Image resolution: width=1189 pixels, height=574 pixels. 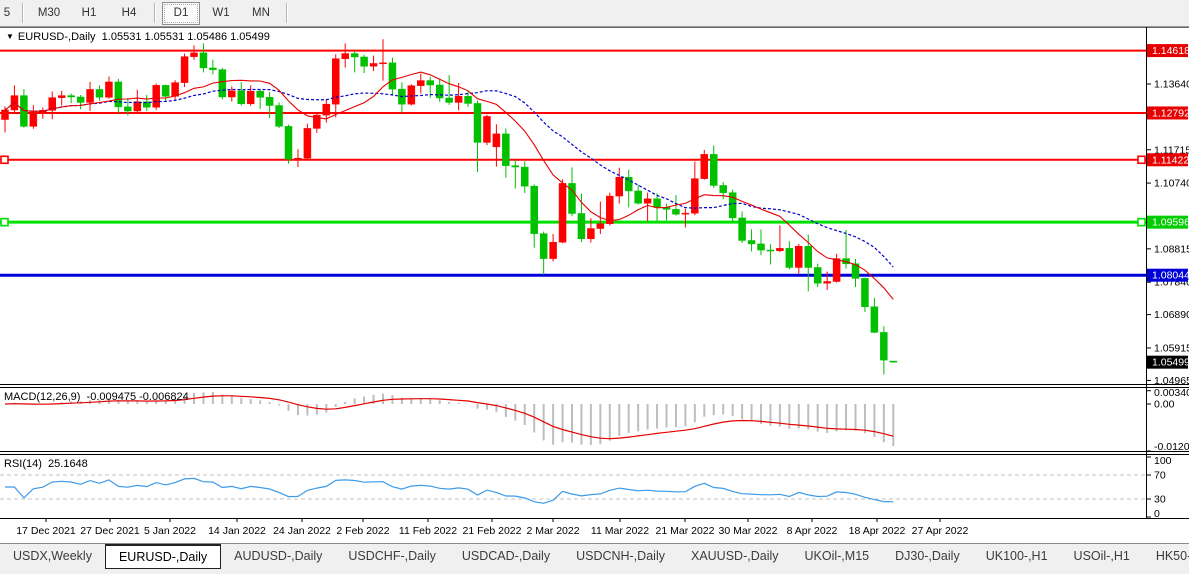 I want to click on collapse-indicator-icon: ▼, so click(x=10, y=36).